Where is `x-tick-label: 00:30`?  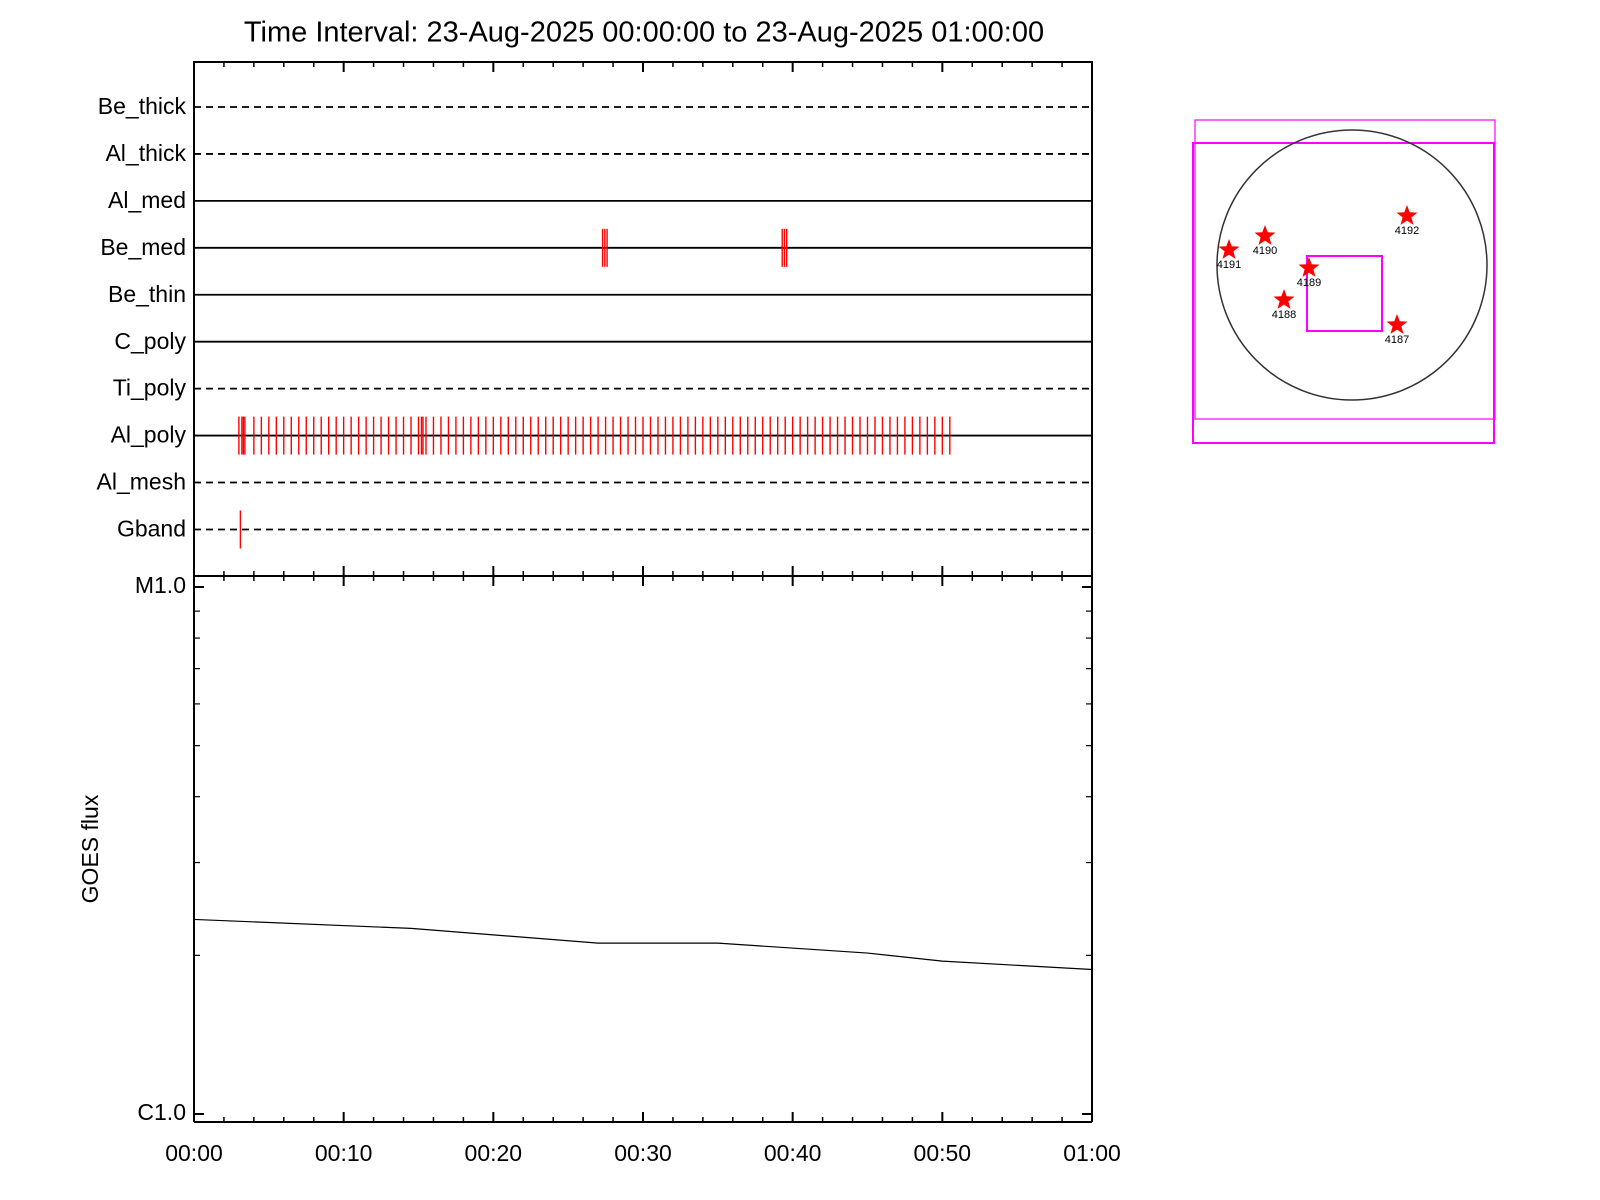
x-tick-label: 00:30 is located at coordinates (643, 1153).